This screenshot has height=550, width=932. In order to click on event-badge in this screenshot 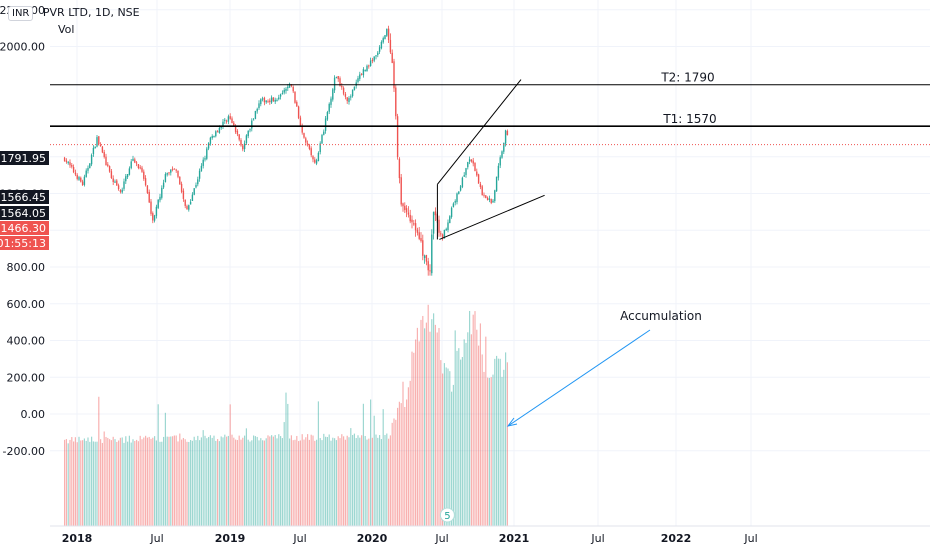, I will do `click(447, 515)`.